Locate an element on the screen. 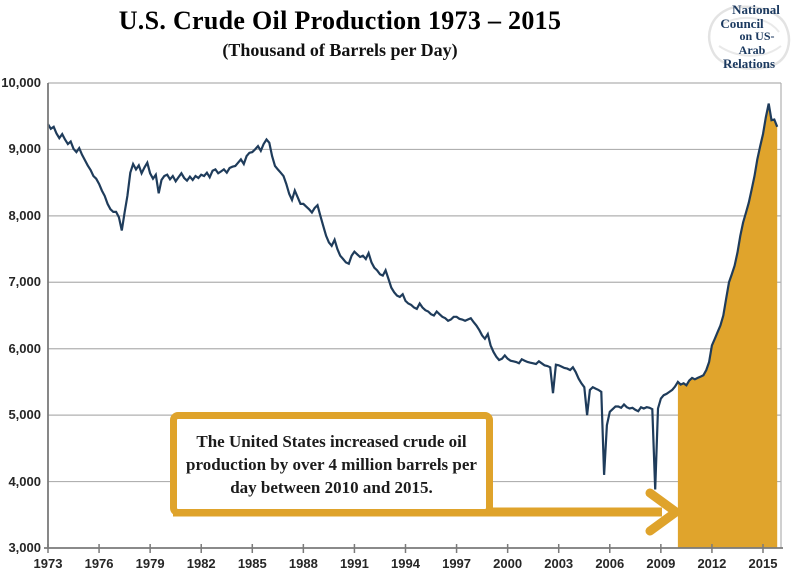 The height and width of the screenshot is (582, 800). x-axis-label: 1976 is located at coordinates (99, 563).